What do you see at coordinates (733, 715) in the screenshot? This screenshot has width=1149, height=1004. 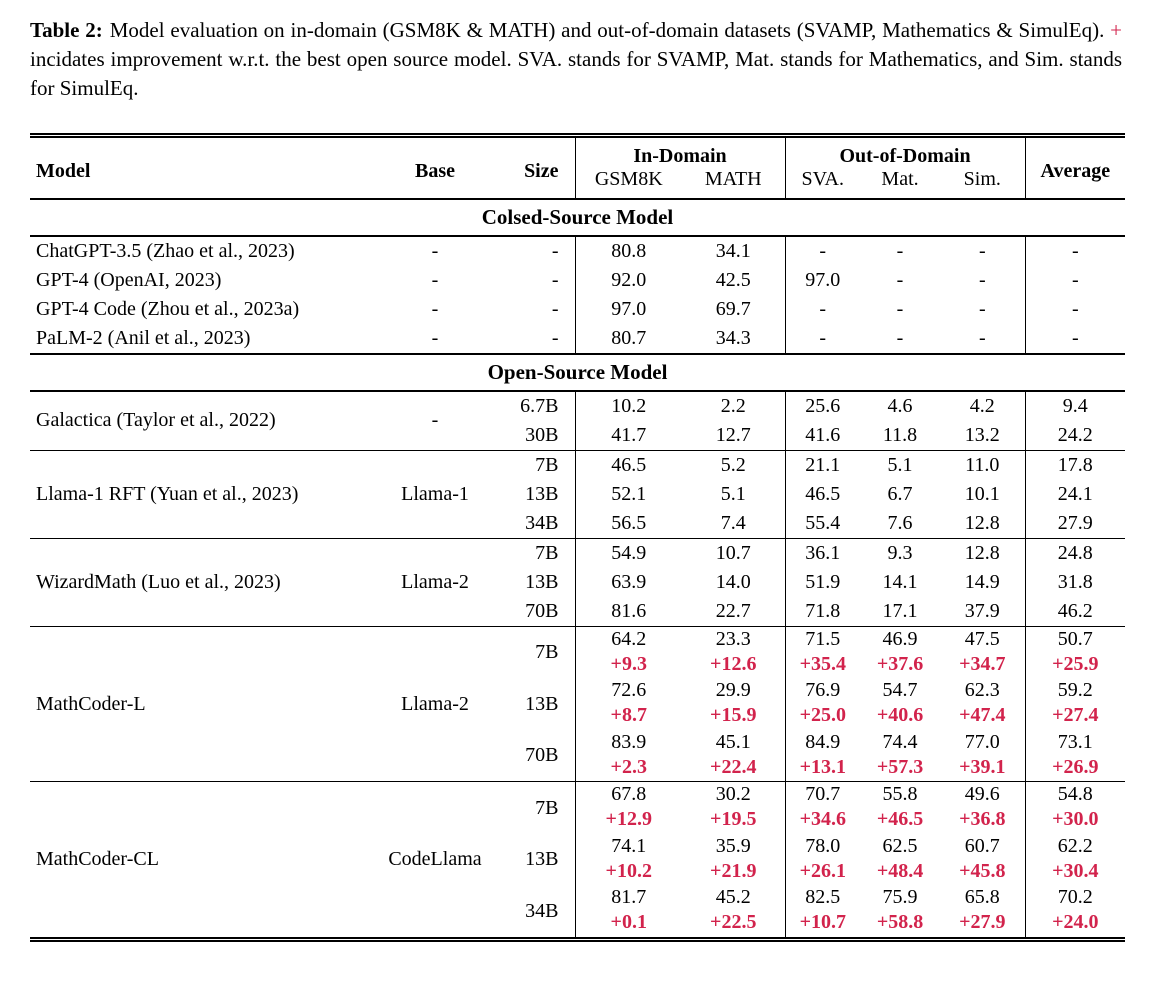 I see `improvement-cell: +15.9` at bounding box center [733, 715].